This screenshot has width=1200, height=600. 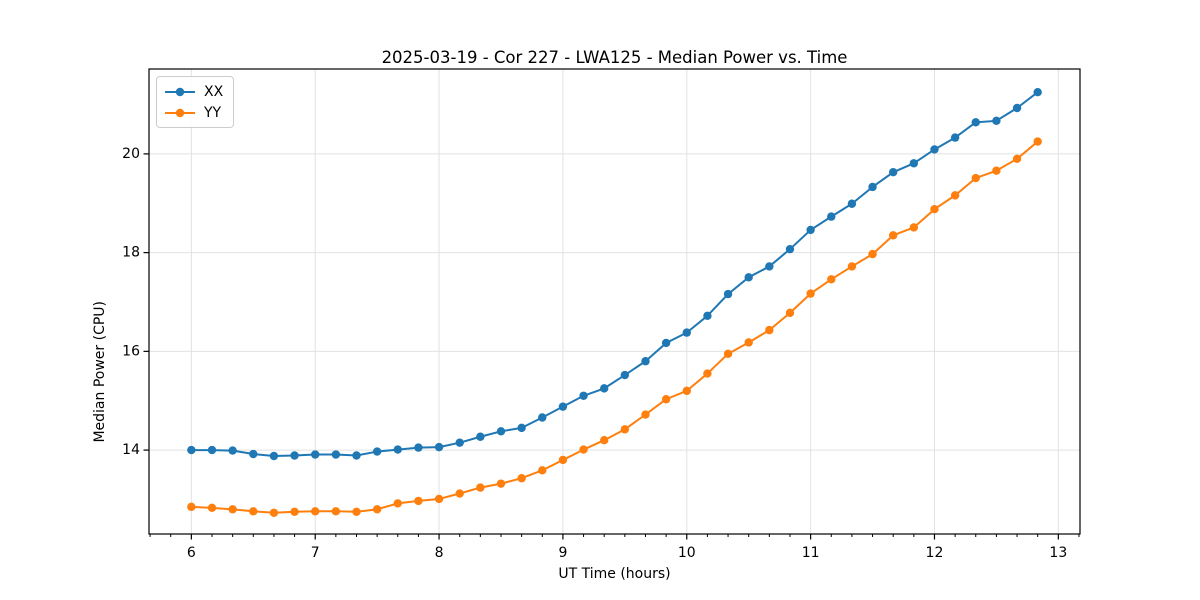 What do you see at coordinates (935, 553) in the screenshot?
I see `x-tick-label: 12` at bounding box center [935, 553].